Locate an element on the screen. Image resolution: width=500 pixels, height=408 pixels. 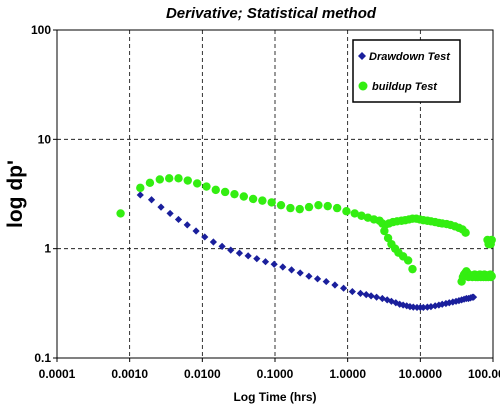
x-tick-label: 0.0100 is located at coordinates (202, 374).